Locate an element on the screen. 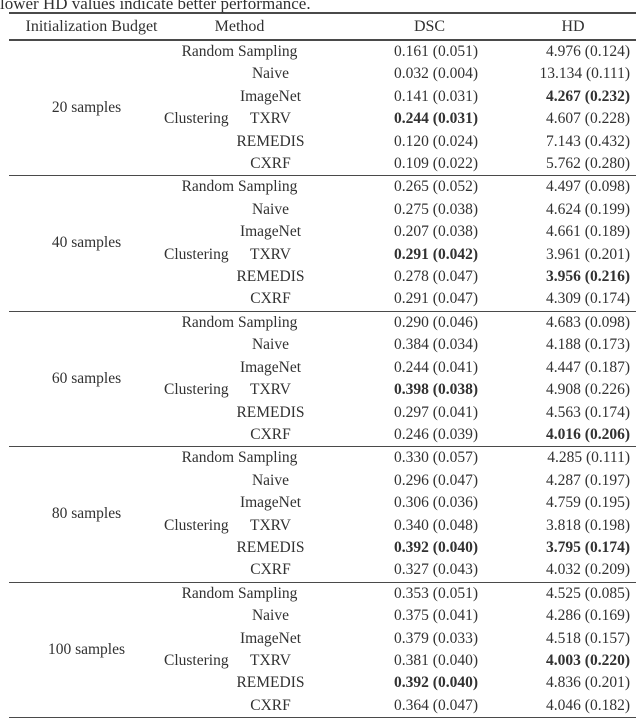  dsc-value: 0.032 (0.004) is located at coordinates (436, 74).